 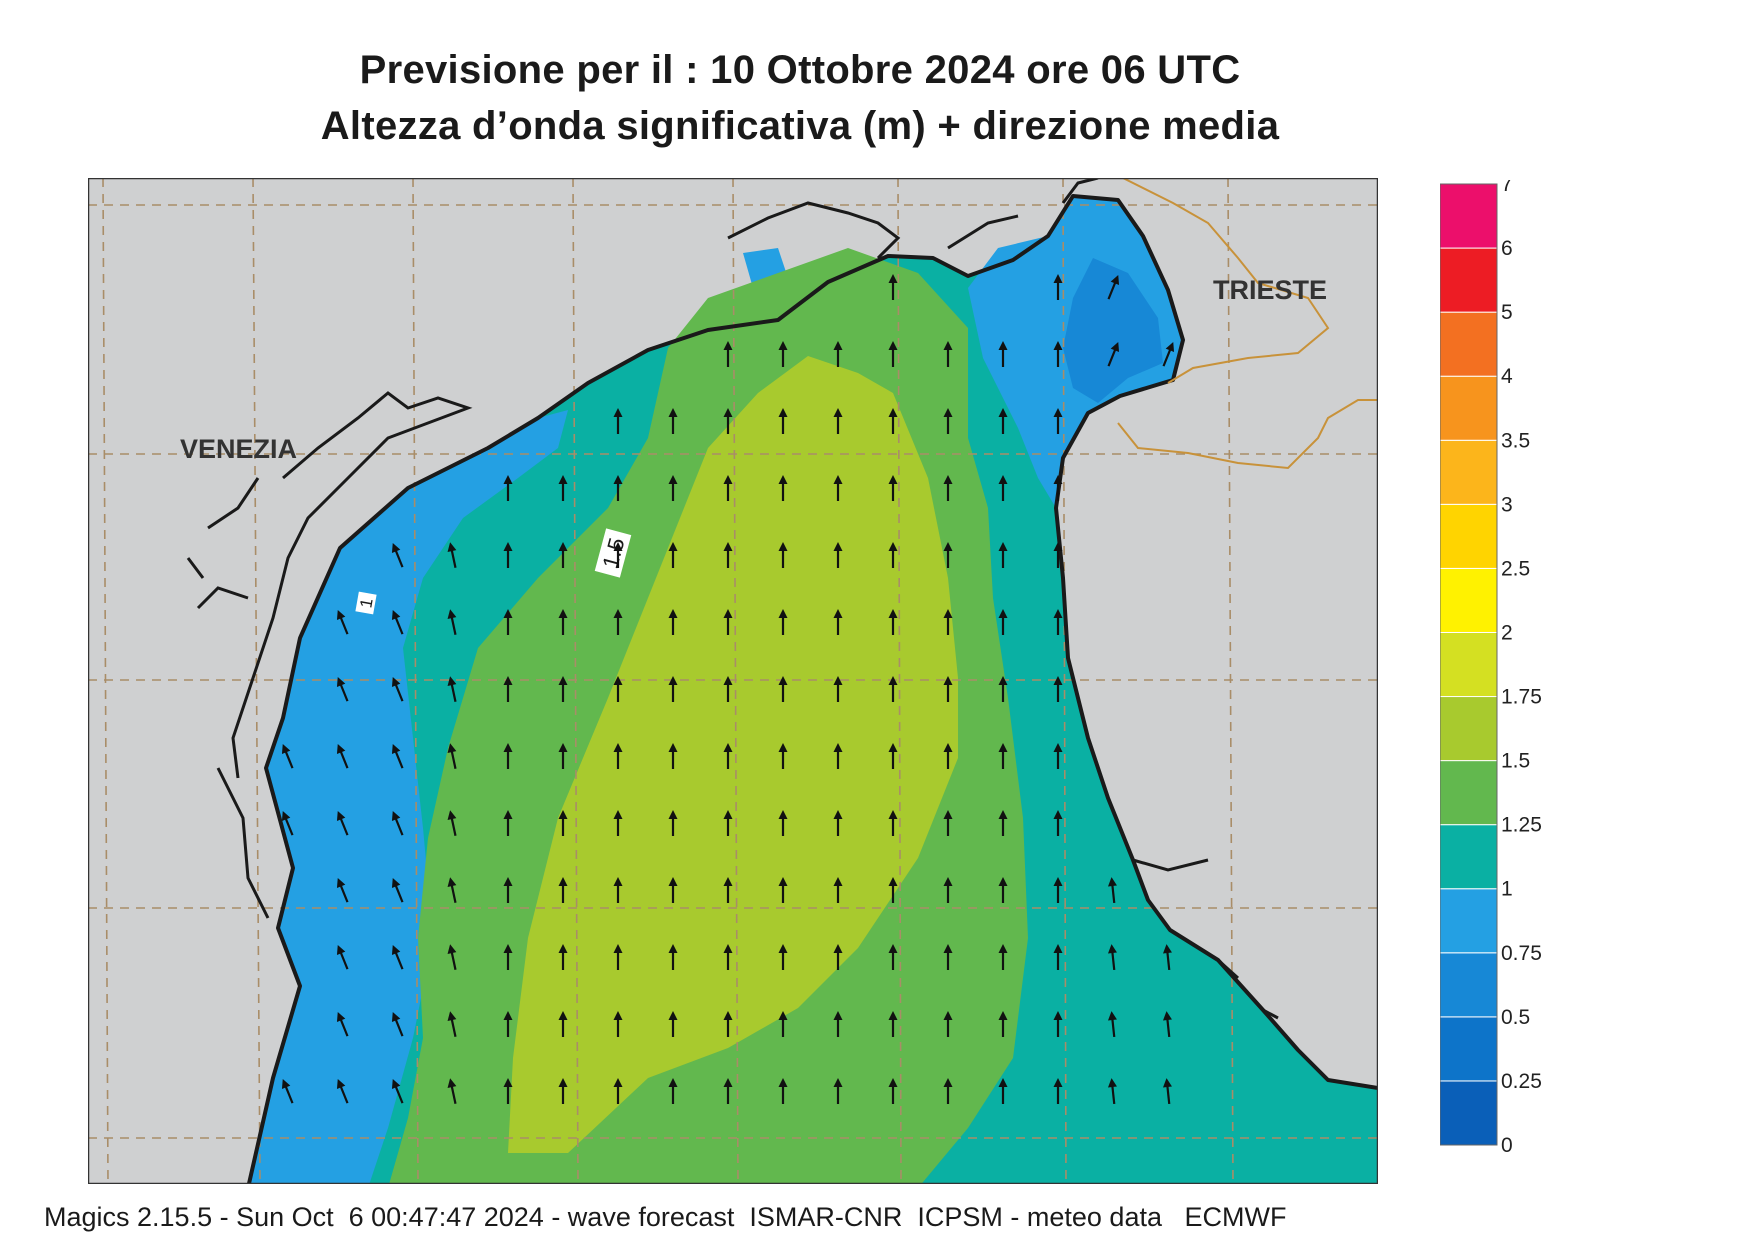 What do you see at coordinates (1247, 324) in the screenshot?
I see `country-border` at bounding box center [1247, 324].